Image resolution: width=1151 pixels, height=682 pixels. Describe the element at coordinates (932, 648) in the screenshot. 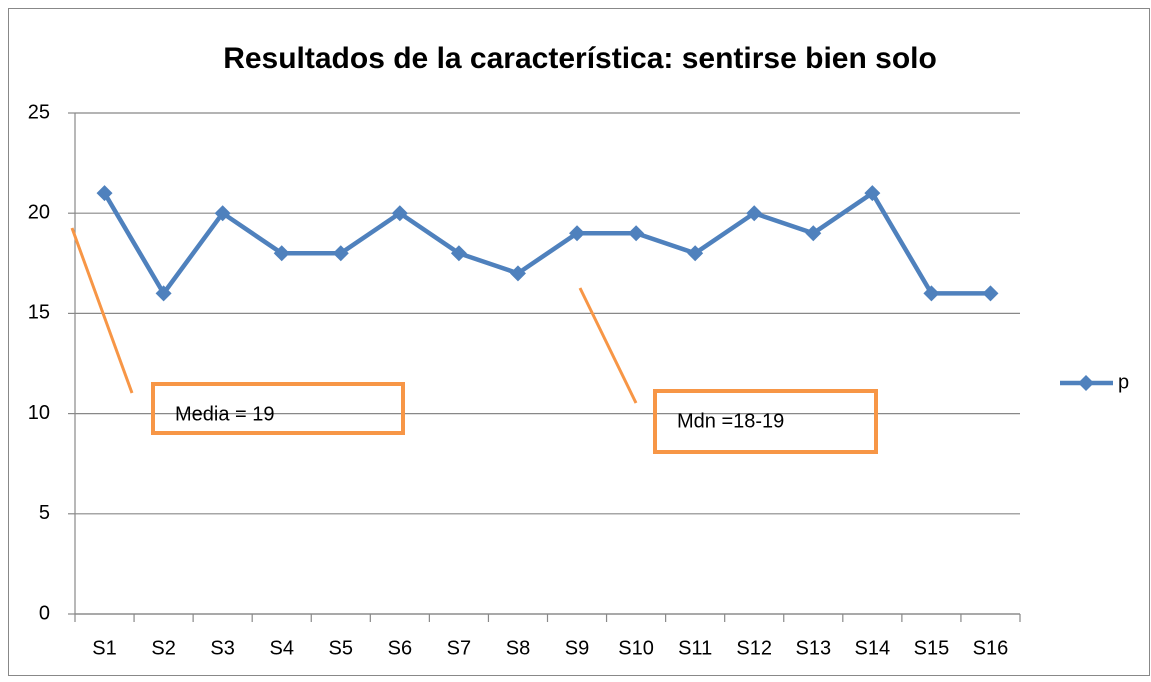

I see `x-tick-label: S15` at that location.